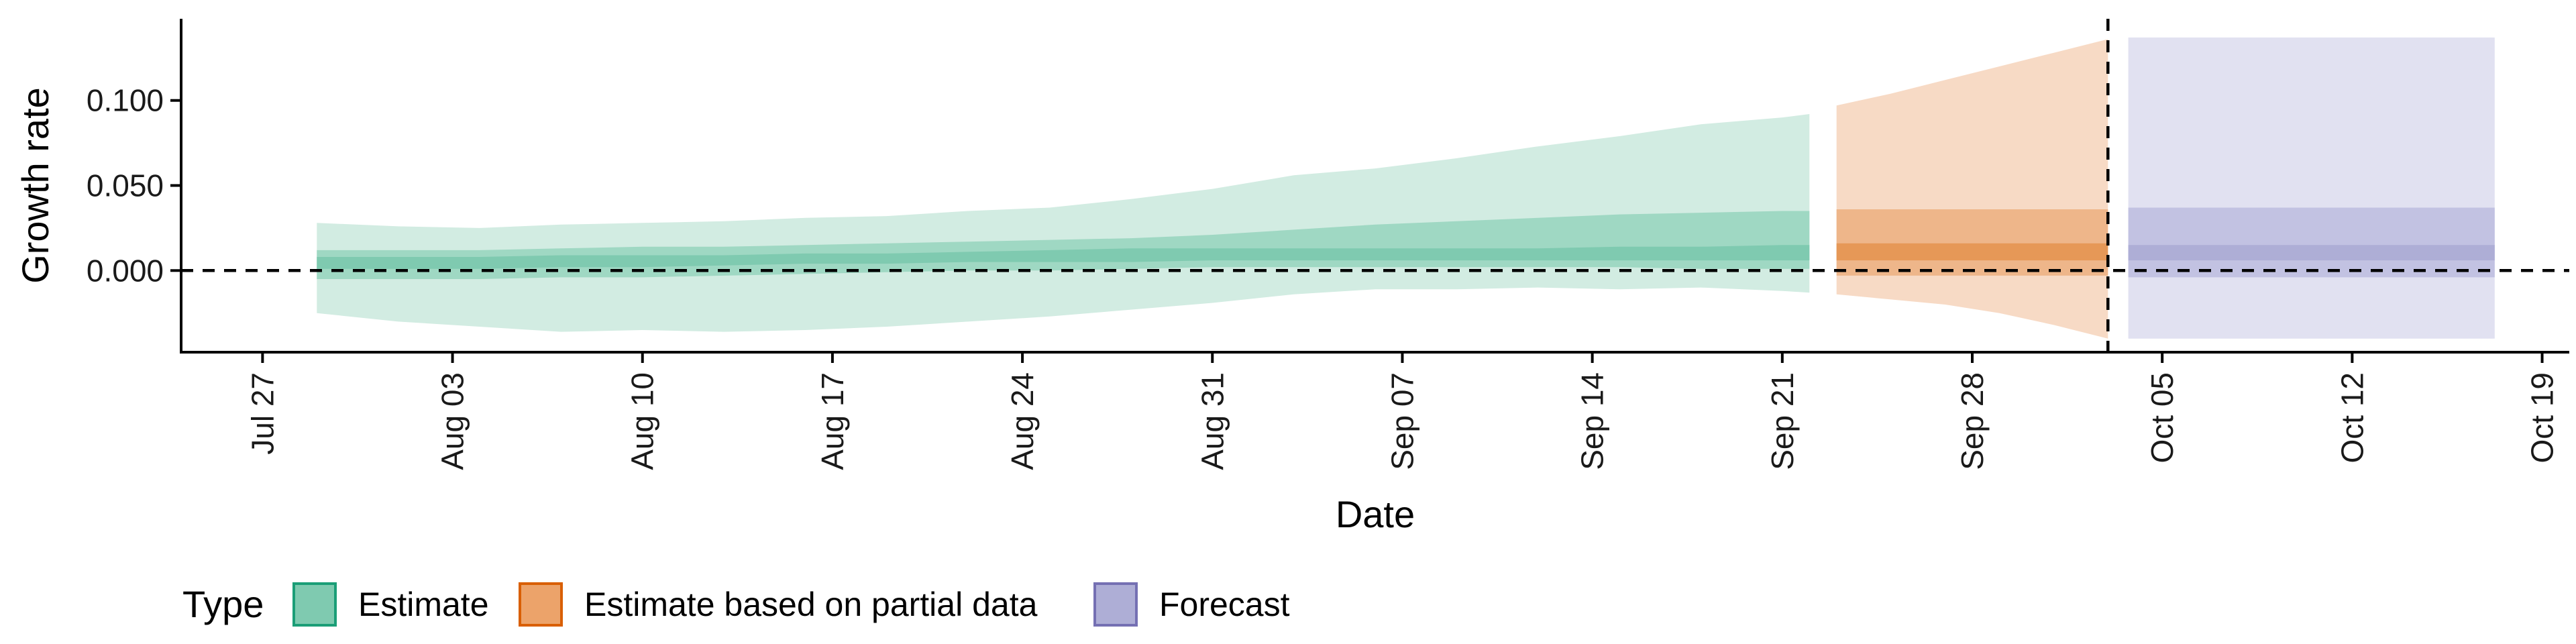  Describe the element at coordinates (1115, 604) in the screenshot. I see `legend-swatch-forecast` at that location.